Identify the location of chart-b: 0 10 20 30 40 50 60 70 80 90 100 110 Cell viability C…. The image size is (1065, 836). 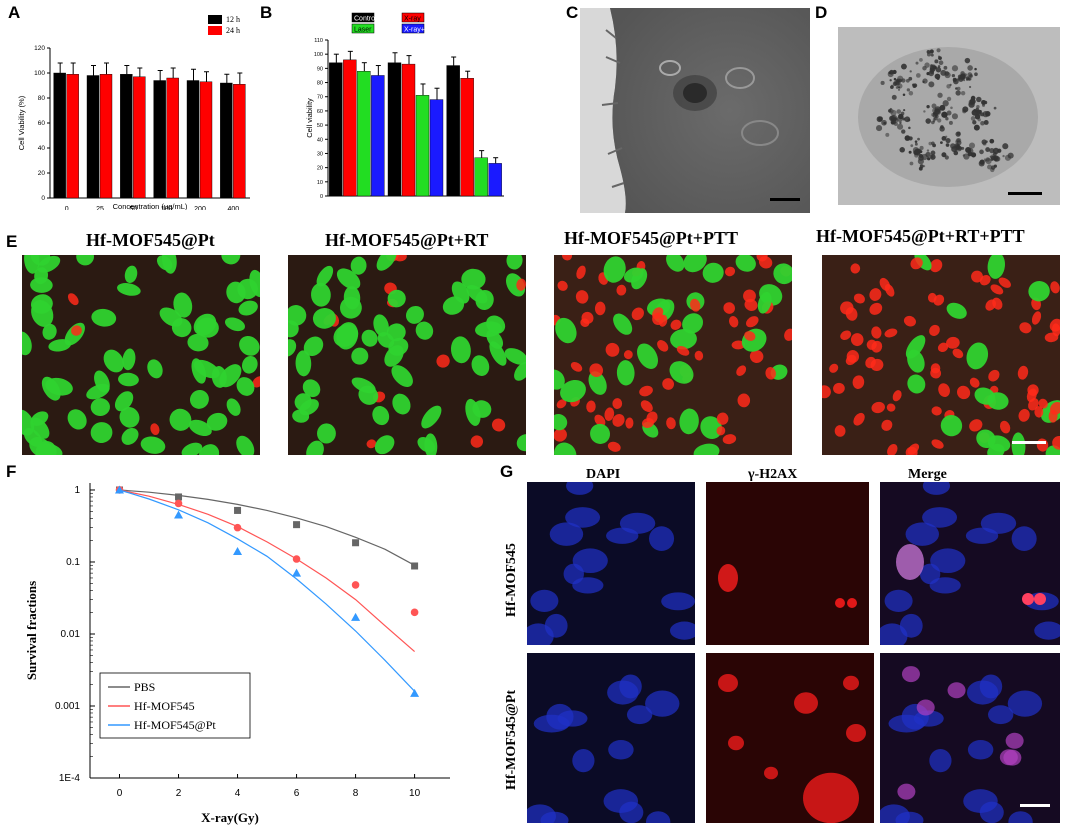
(404, 106).